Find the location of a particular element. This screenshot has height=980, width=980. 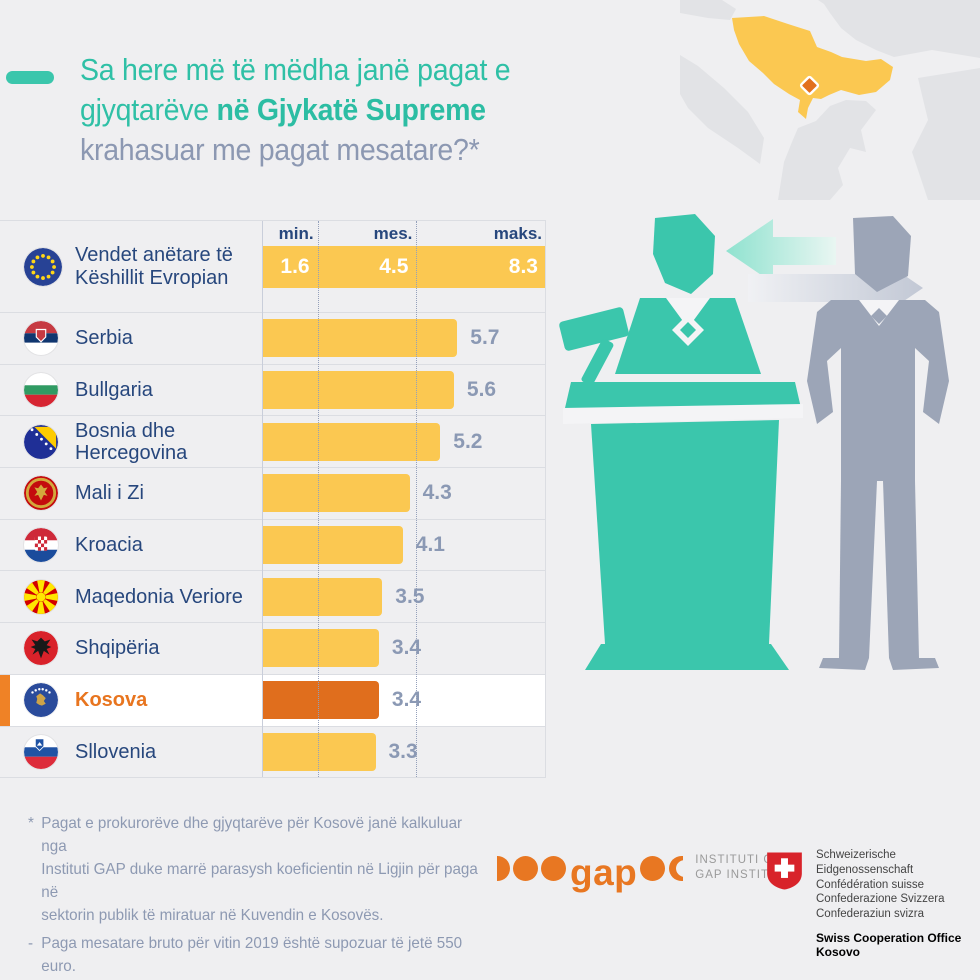

podium-gap is located at coordinates (683, 414).